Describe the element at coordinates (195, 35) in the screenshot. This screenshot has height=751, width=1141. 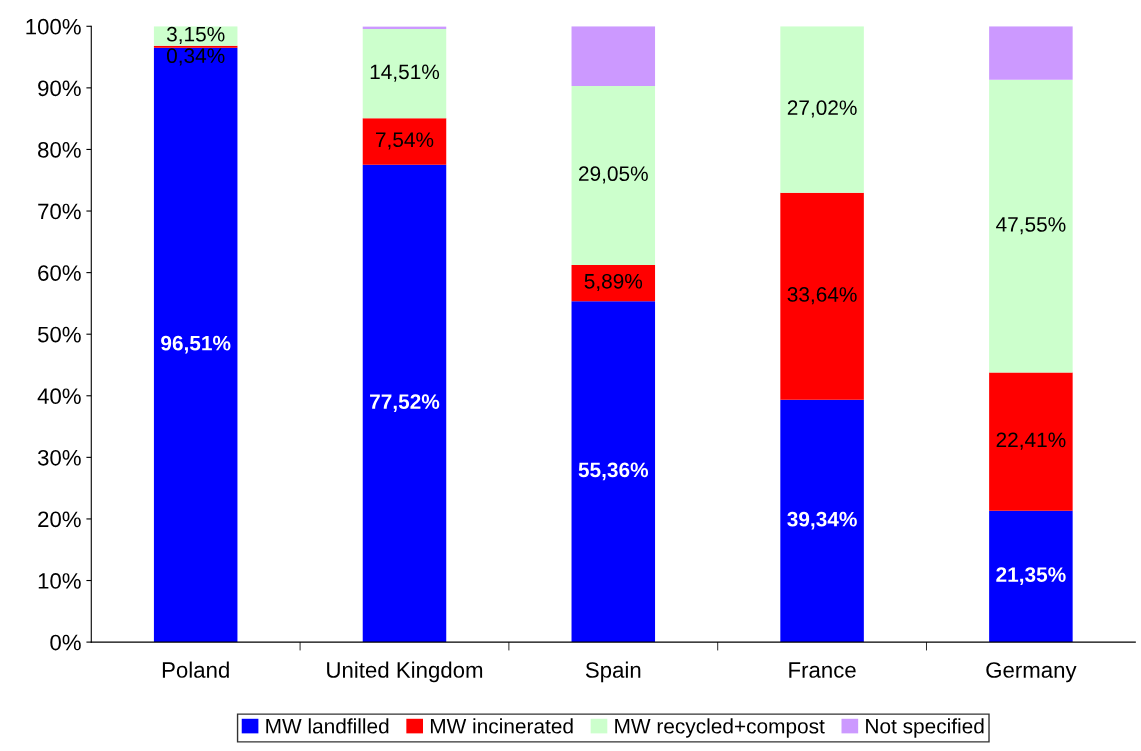
I see `data-label: 3,15%` at that location.